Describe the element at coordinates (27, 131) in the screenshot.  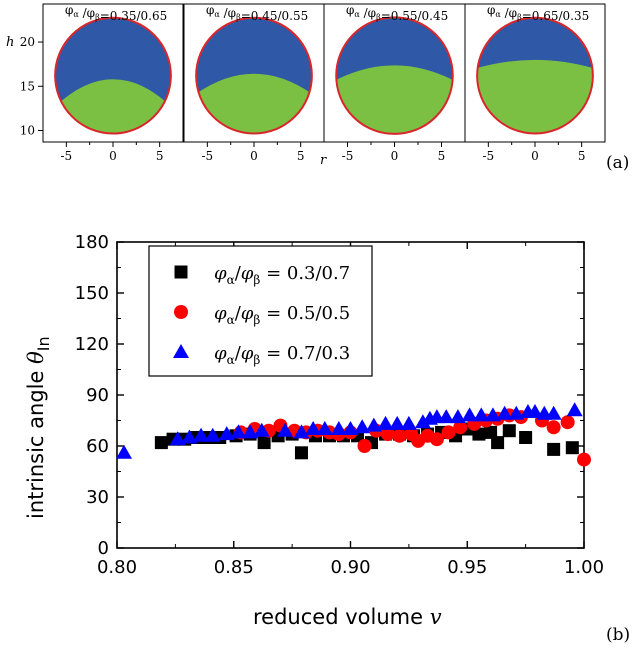
I see `y-tick-label: 10` at that location.